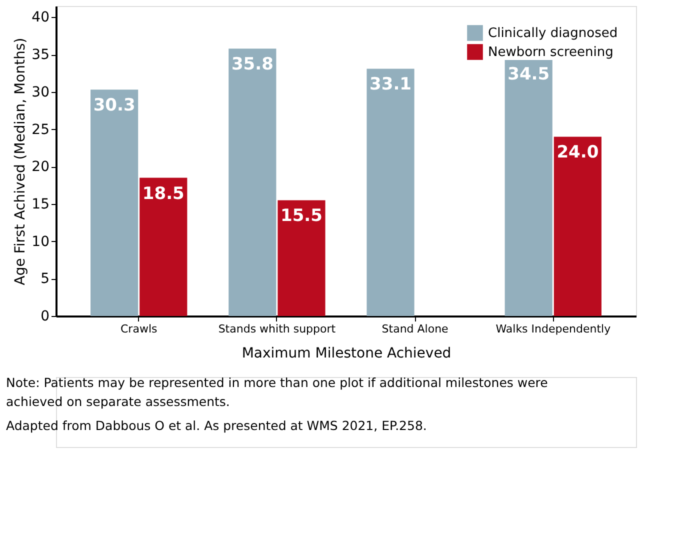  What do you see at coordinates (301, 216) in the screenshot?
I see `data-label: 15.5` at bounding box center [301, 216].